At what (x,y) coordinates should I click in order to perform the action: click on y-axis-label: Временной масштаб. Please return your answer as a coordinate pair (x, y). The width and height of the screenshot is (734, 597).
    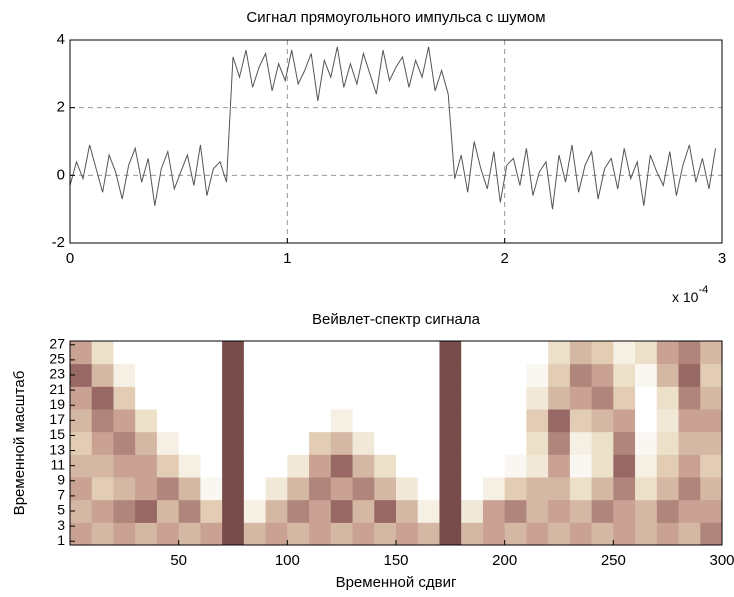
    Looking at the image, I should click on (19, 443).